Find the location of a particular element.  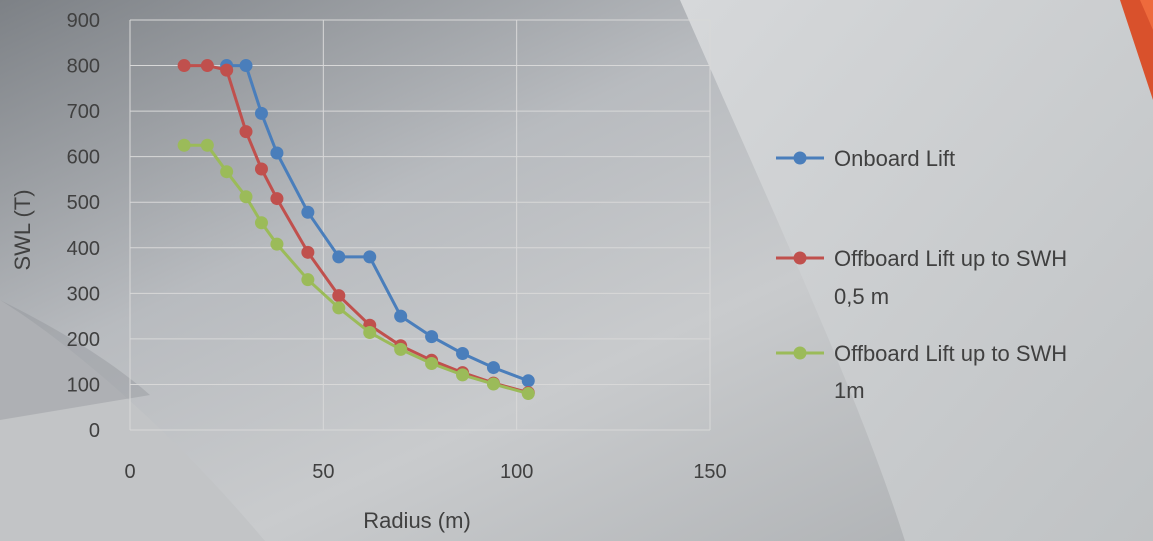

series-line is located at coordinates (356, 269).